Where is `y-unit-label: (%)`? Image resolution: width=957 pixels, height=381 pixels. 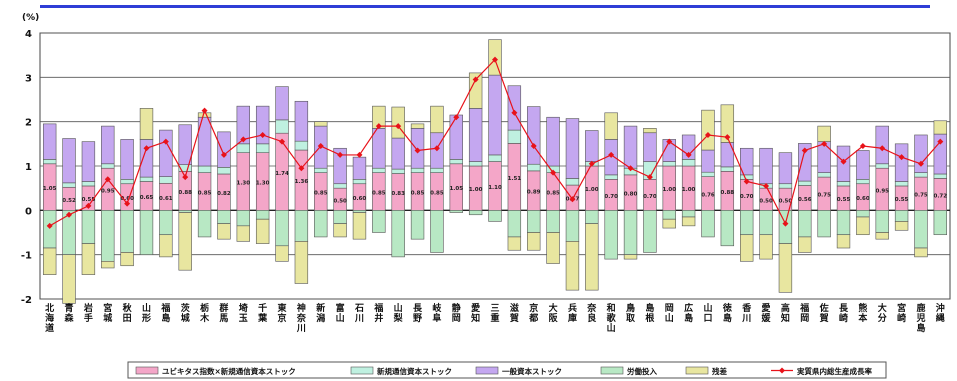 y-unit-label: (%) is located at coordinates (30, 18).